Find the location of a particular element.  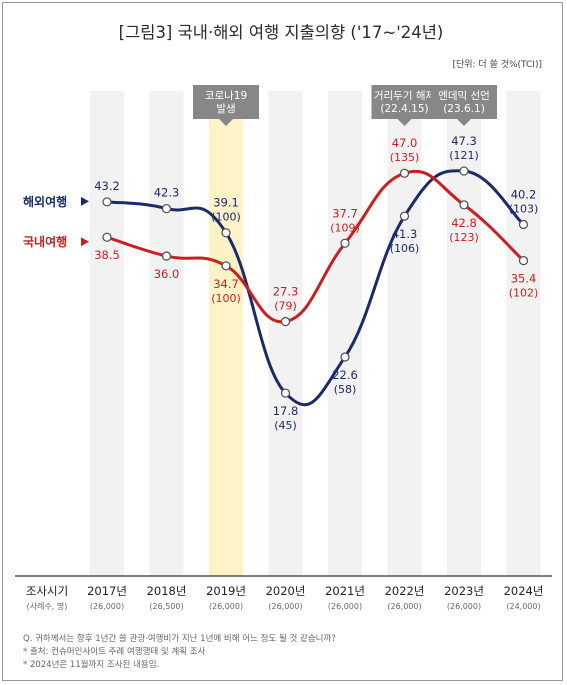

sample-size-label: (24,000) is located at coordinates (523, 606).